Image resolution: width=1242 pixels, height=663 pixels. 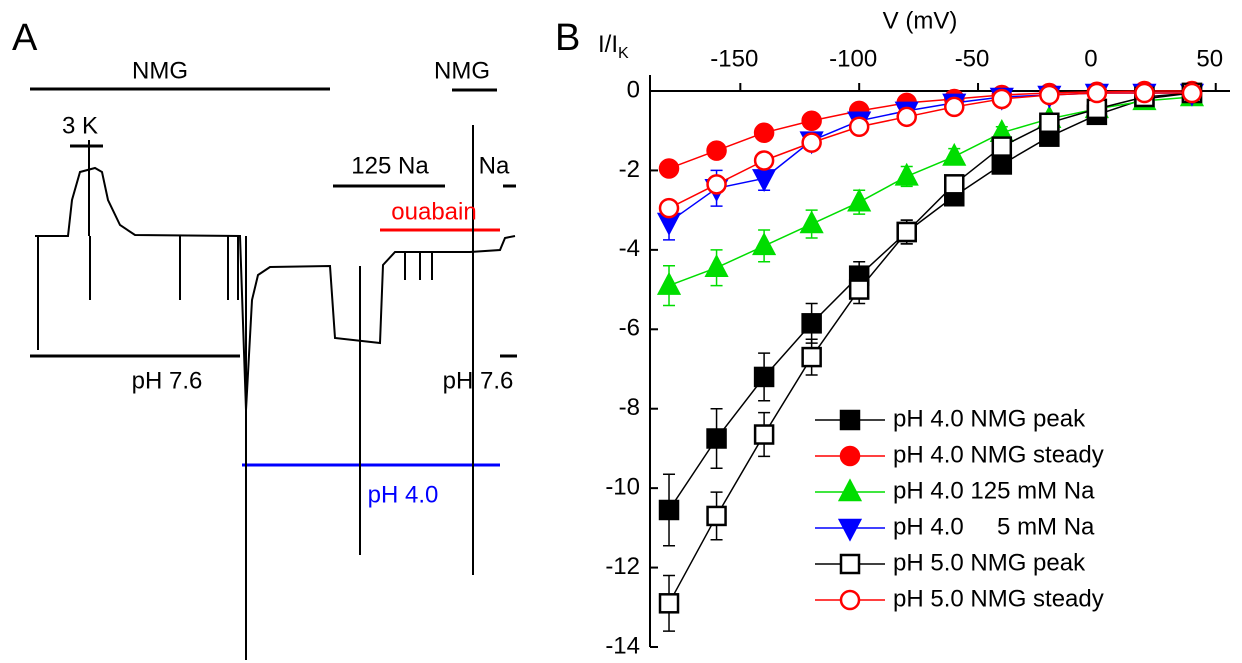 What do you see at coordinates (998, 598) in the screenshot?
I see `legend-label: pH 5.0 NMG steady` at bounding box center [998, 598].